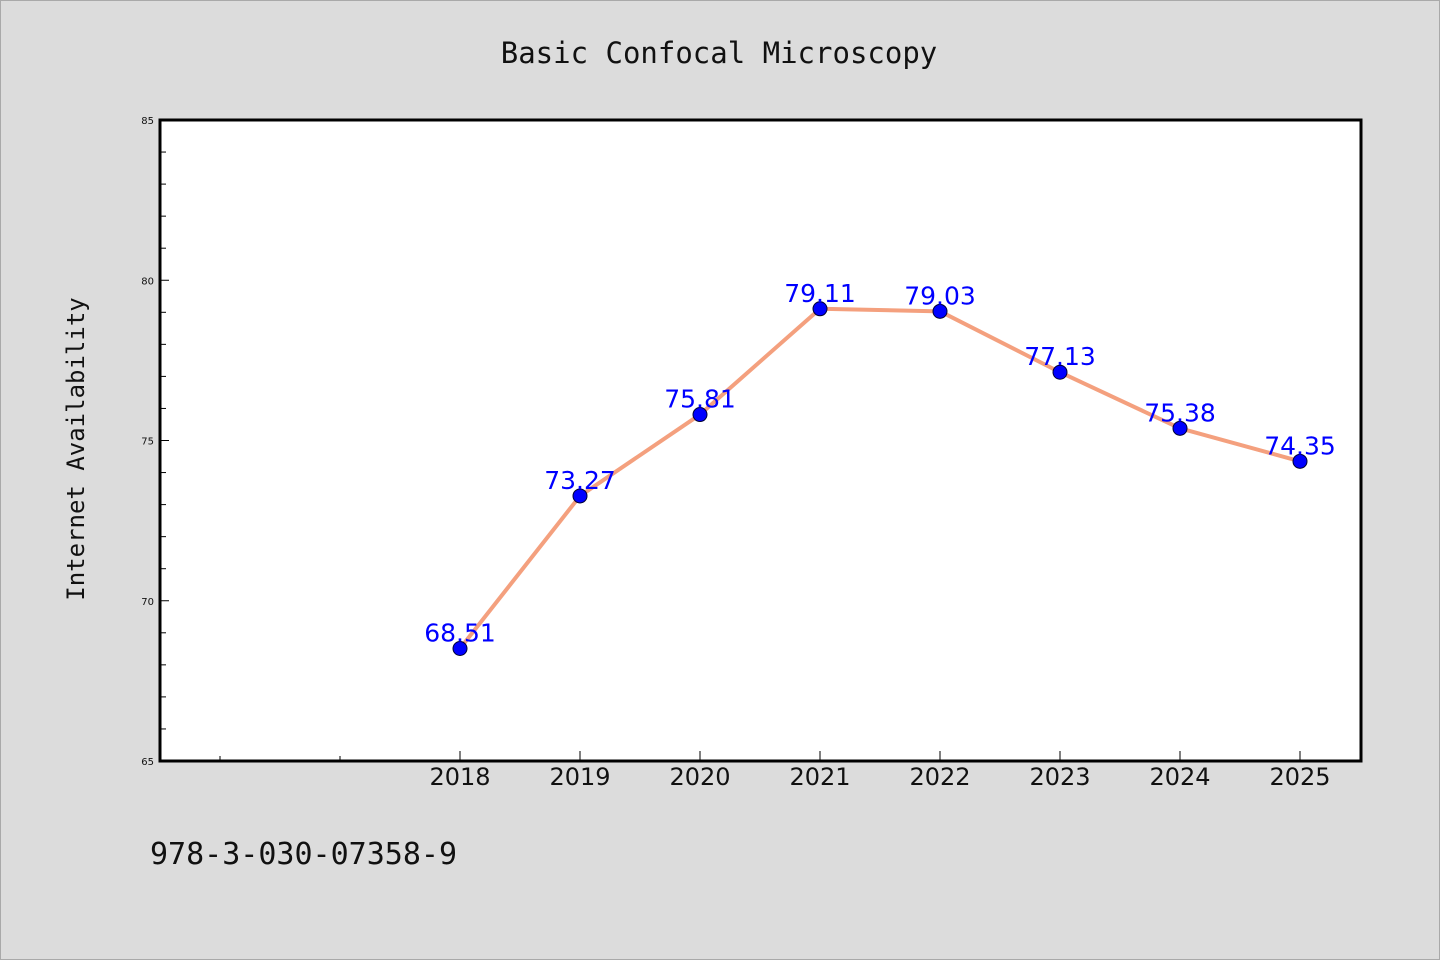 The image size is (1440, 960). Describe the element at coordinates (819, 777) in the screenshot. I see `x-tick-label: 2021` at that location.